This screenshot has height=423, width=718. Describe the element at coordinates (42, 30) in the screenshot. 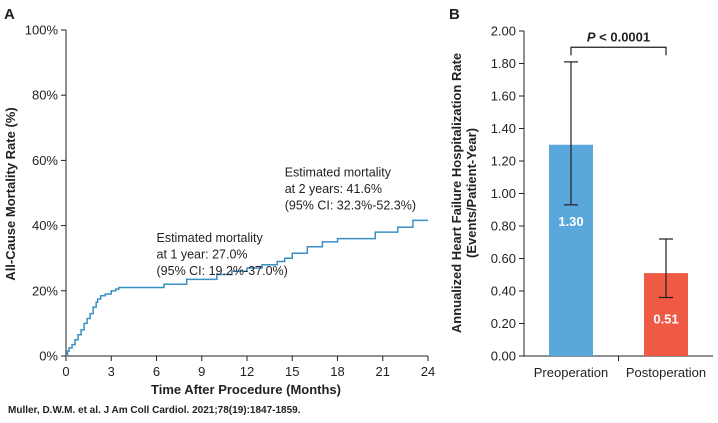

I see `y-tick-label: 100%` at that location.